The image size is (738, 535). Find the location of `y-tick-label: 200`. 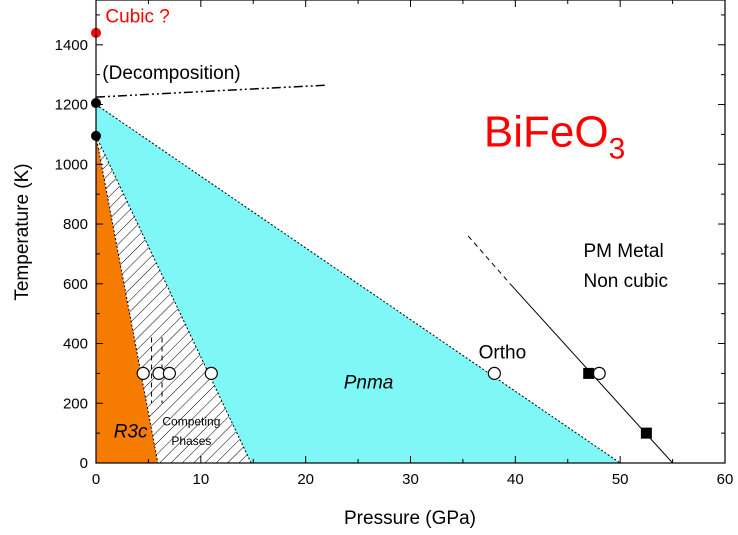

y-tick-label: 200 is located at coordinates (75, 403).